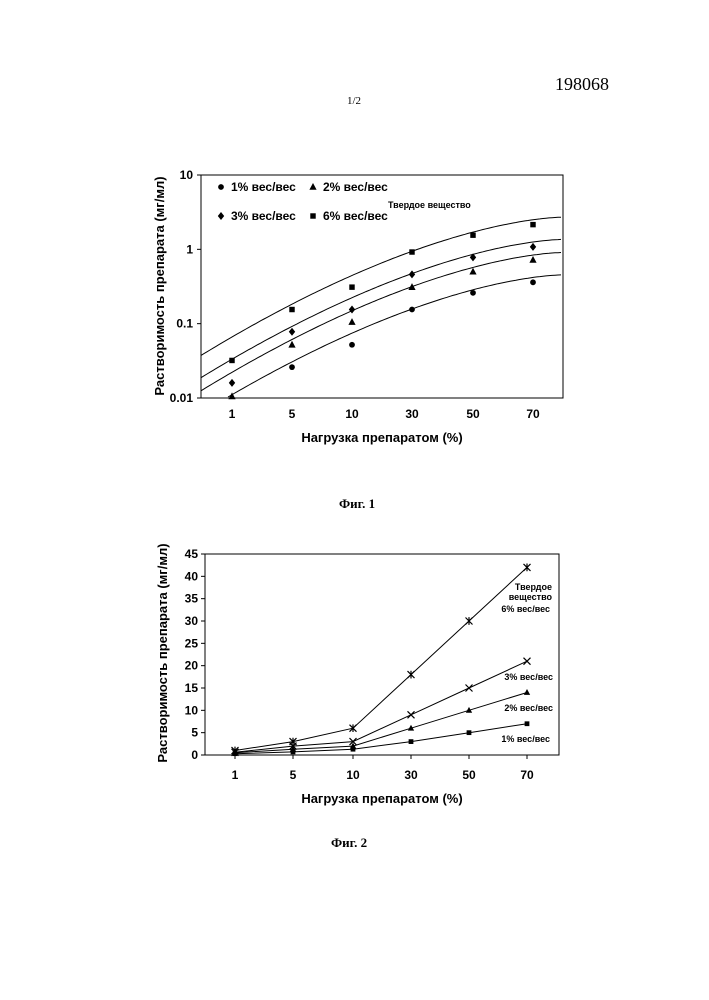 The image size is (709, 1000). I want to click on legend-label-1: 3% вес/вес, so click(263, 216).